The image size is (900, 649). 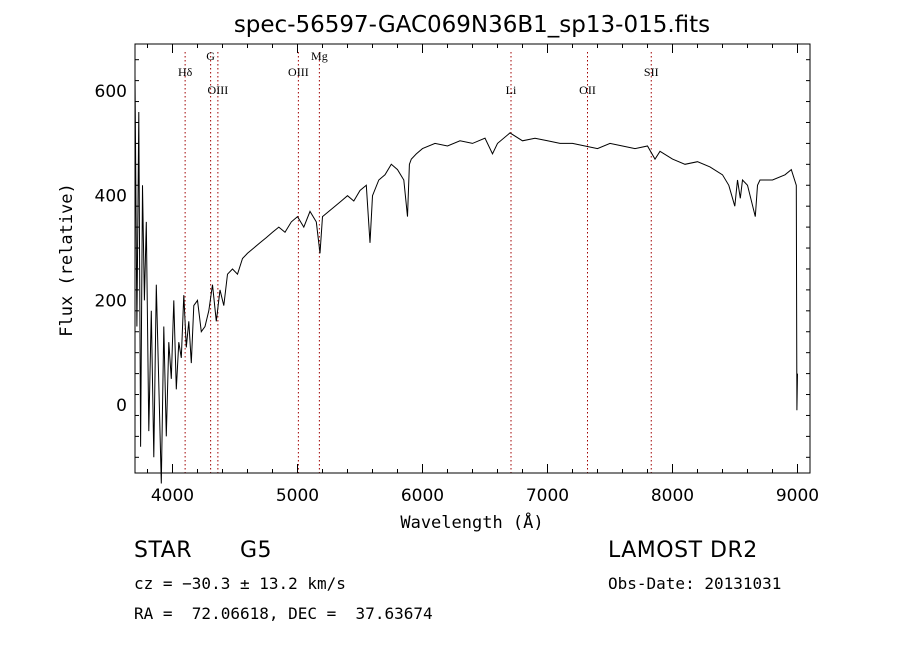 What do you see at coordinates (121, 406) in the screenshot?
I see `y-tick-label: 0` at bounding box center [121, 406].